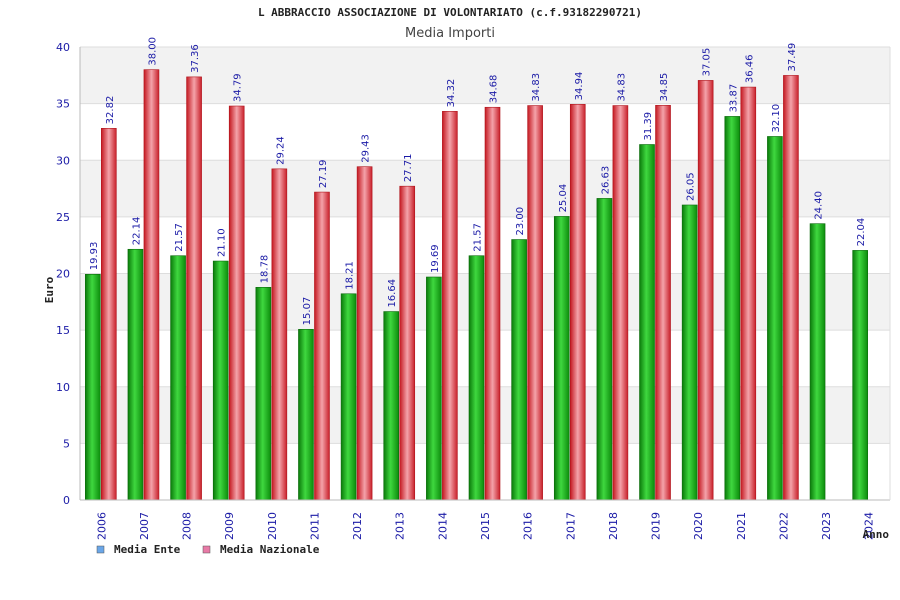 Image resolution: width=900 pixels, height=600 pixels. What do you see at coordinates (476, 378) in the screenshot?
I see `bar-media-ente-2015` at bounding box center [476, 378].